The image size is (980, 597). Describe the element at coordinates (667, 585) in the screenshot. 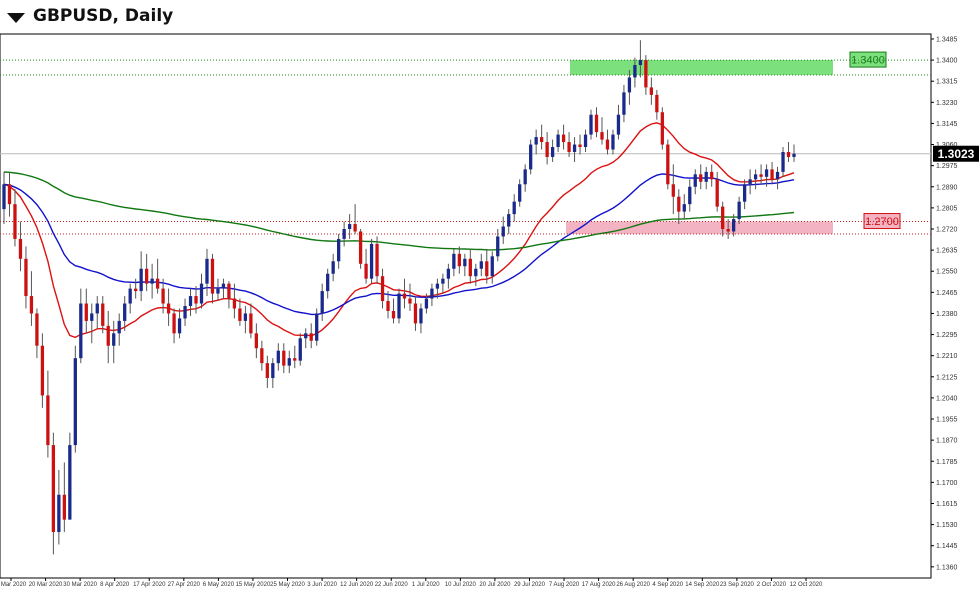

I see `x-tick-label: 4 Sep 2020` at that location.